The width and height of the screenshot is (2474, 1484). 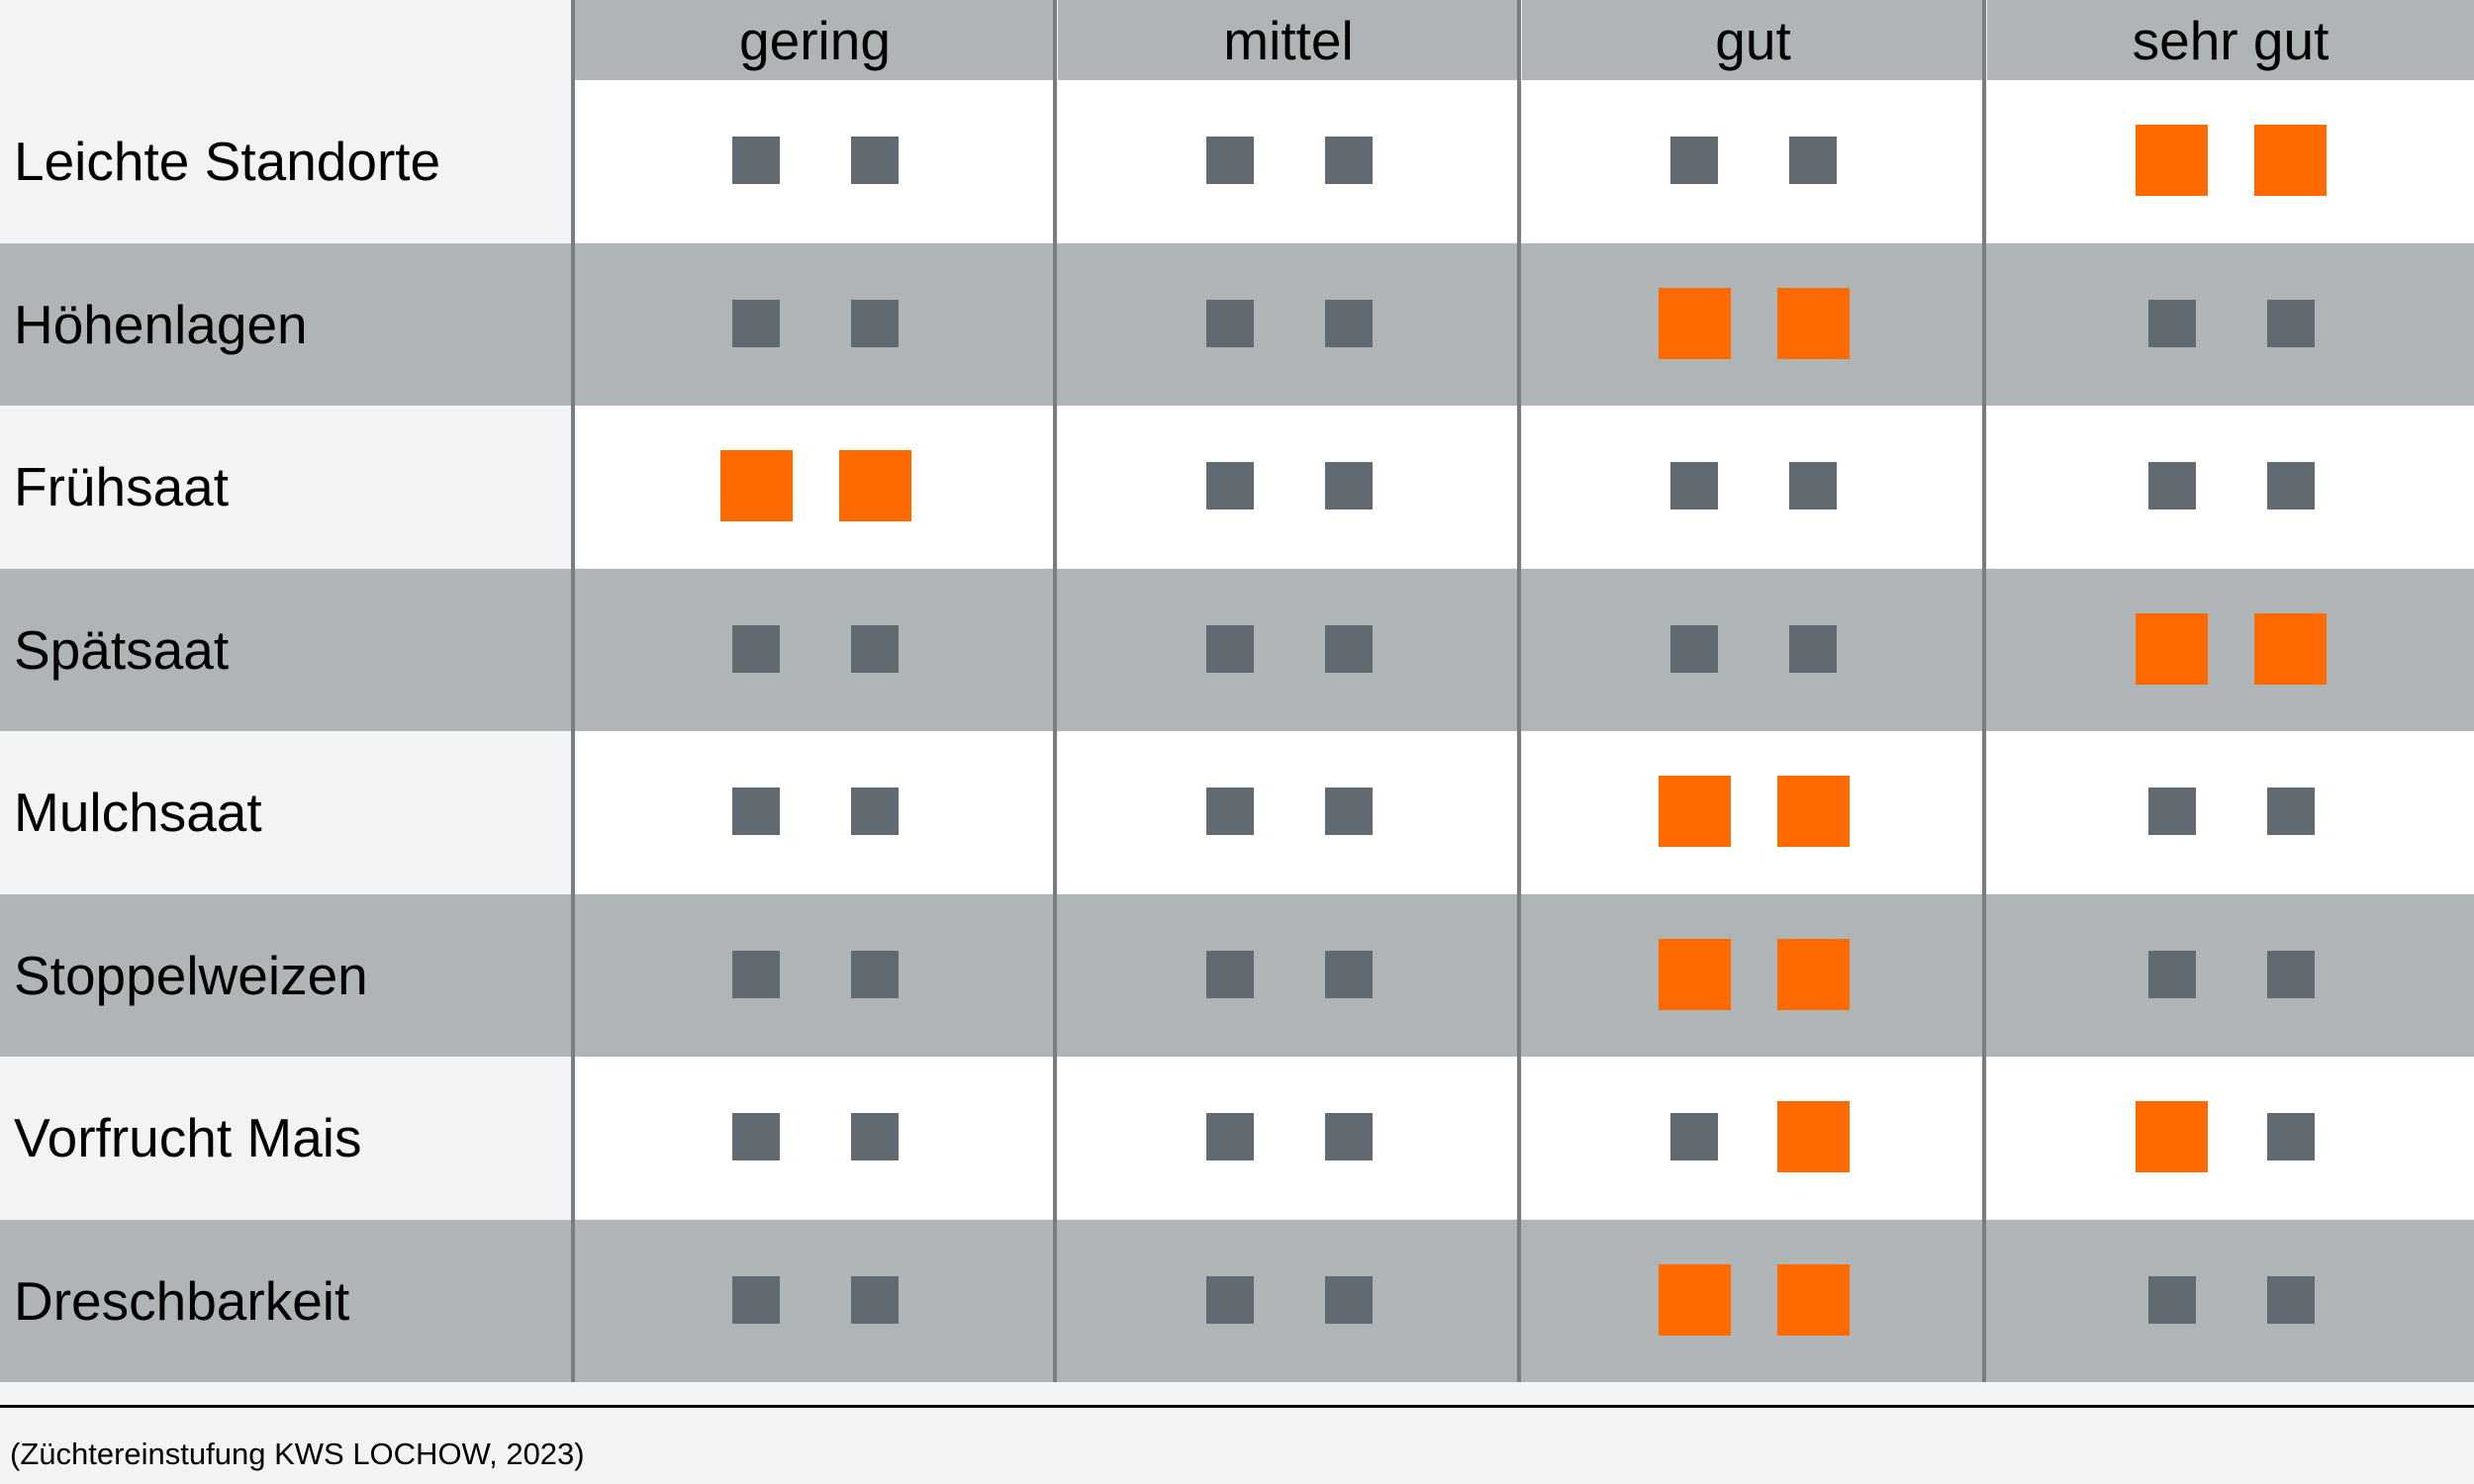 What do you see at coordinates (182, 1301) in the screenshot?
I see `row-label: Dreschbarkeit` at bounding box center [182, 1301].